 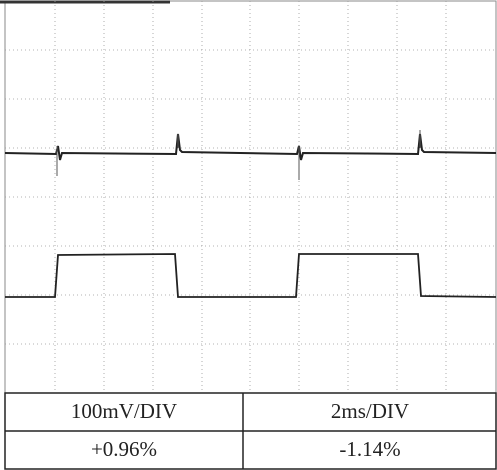 I want to click on volts-per-div: 100mV/DIV, so click(x=124, y=411).